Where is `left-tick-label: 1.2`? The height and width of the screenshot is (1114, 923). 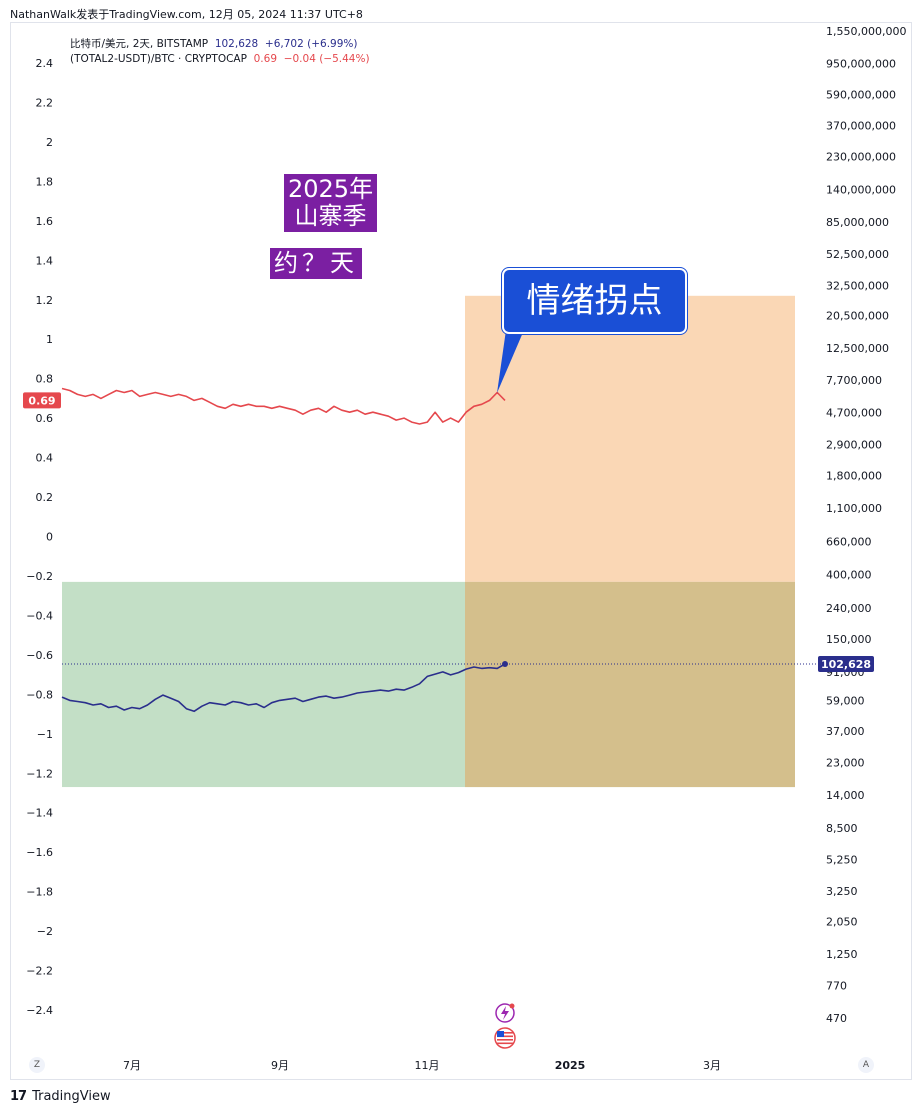 left-tick-label: 1.2 is located at coordinates (45, 300).